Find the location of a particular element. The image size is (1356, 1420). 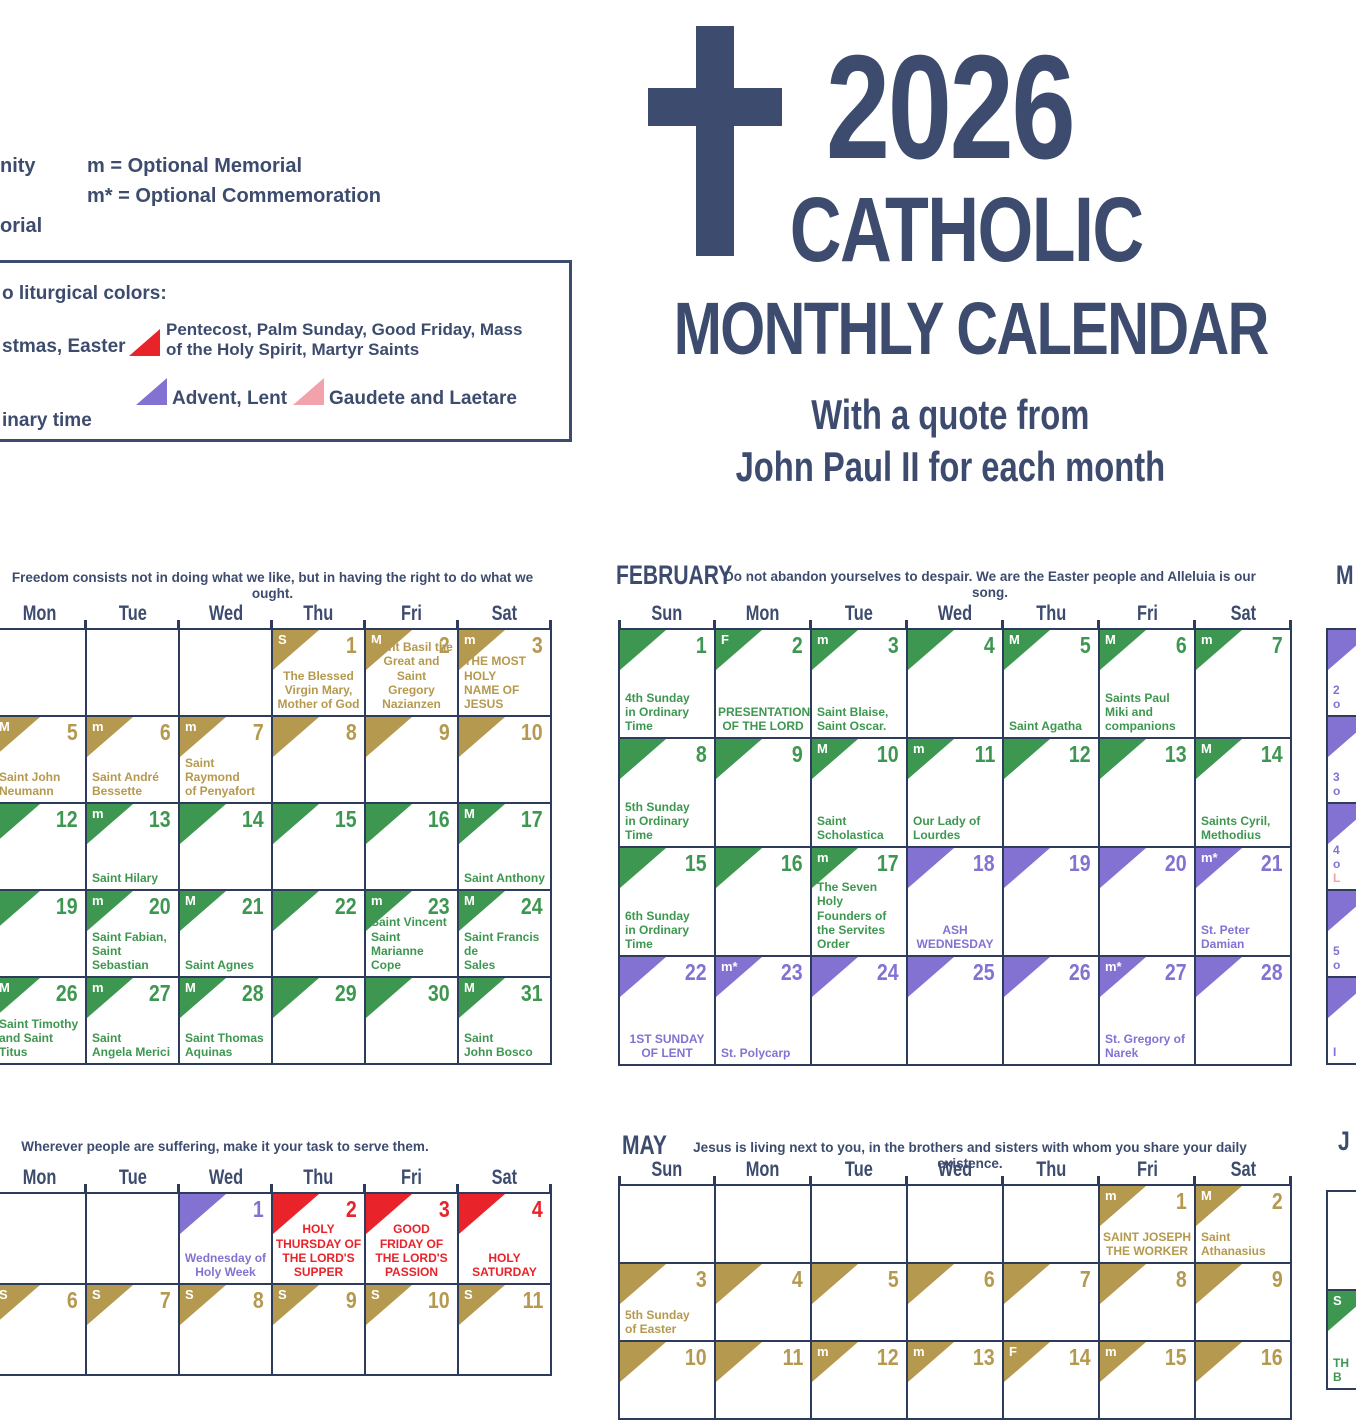

day-cell-20: 20 is located at coordinates (1147, 901).